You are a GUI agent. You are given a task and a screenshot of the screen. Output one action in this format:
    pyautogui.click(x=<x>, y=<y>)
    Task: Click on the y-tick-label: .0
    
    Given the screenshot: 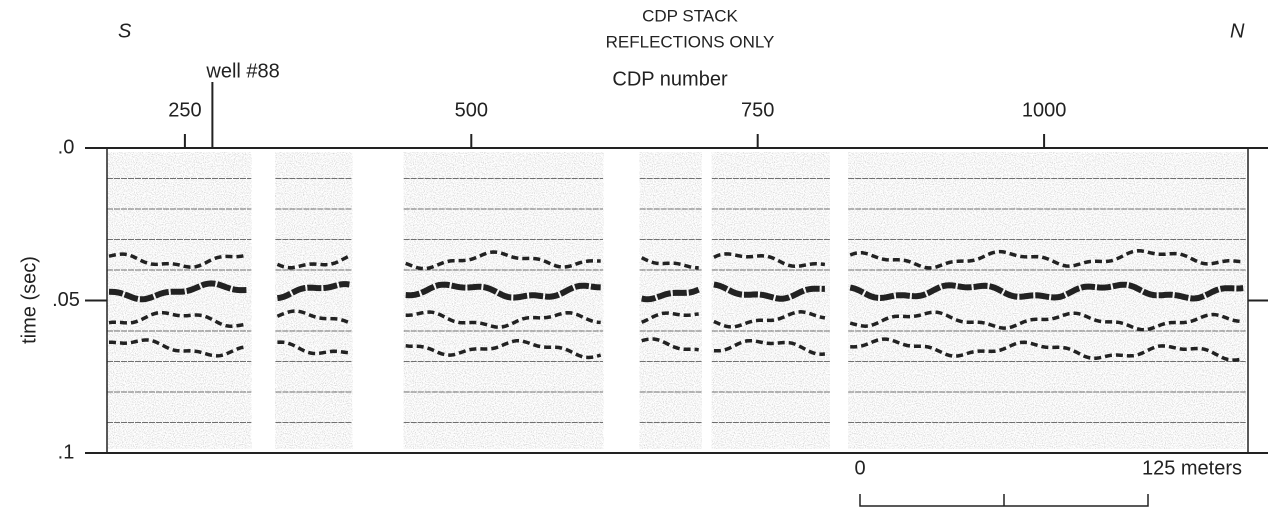 What is the action you would take?
    pyautogui.click(x=66, y=147)
    